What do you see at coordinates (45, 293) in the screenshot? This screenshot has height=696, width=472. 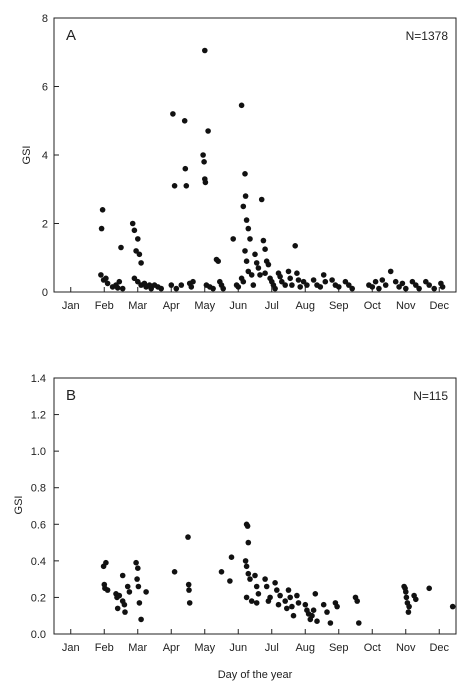 I see `y-tick-label: 0` at bounding box center [45, 293].